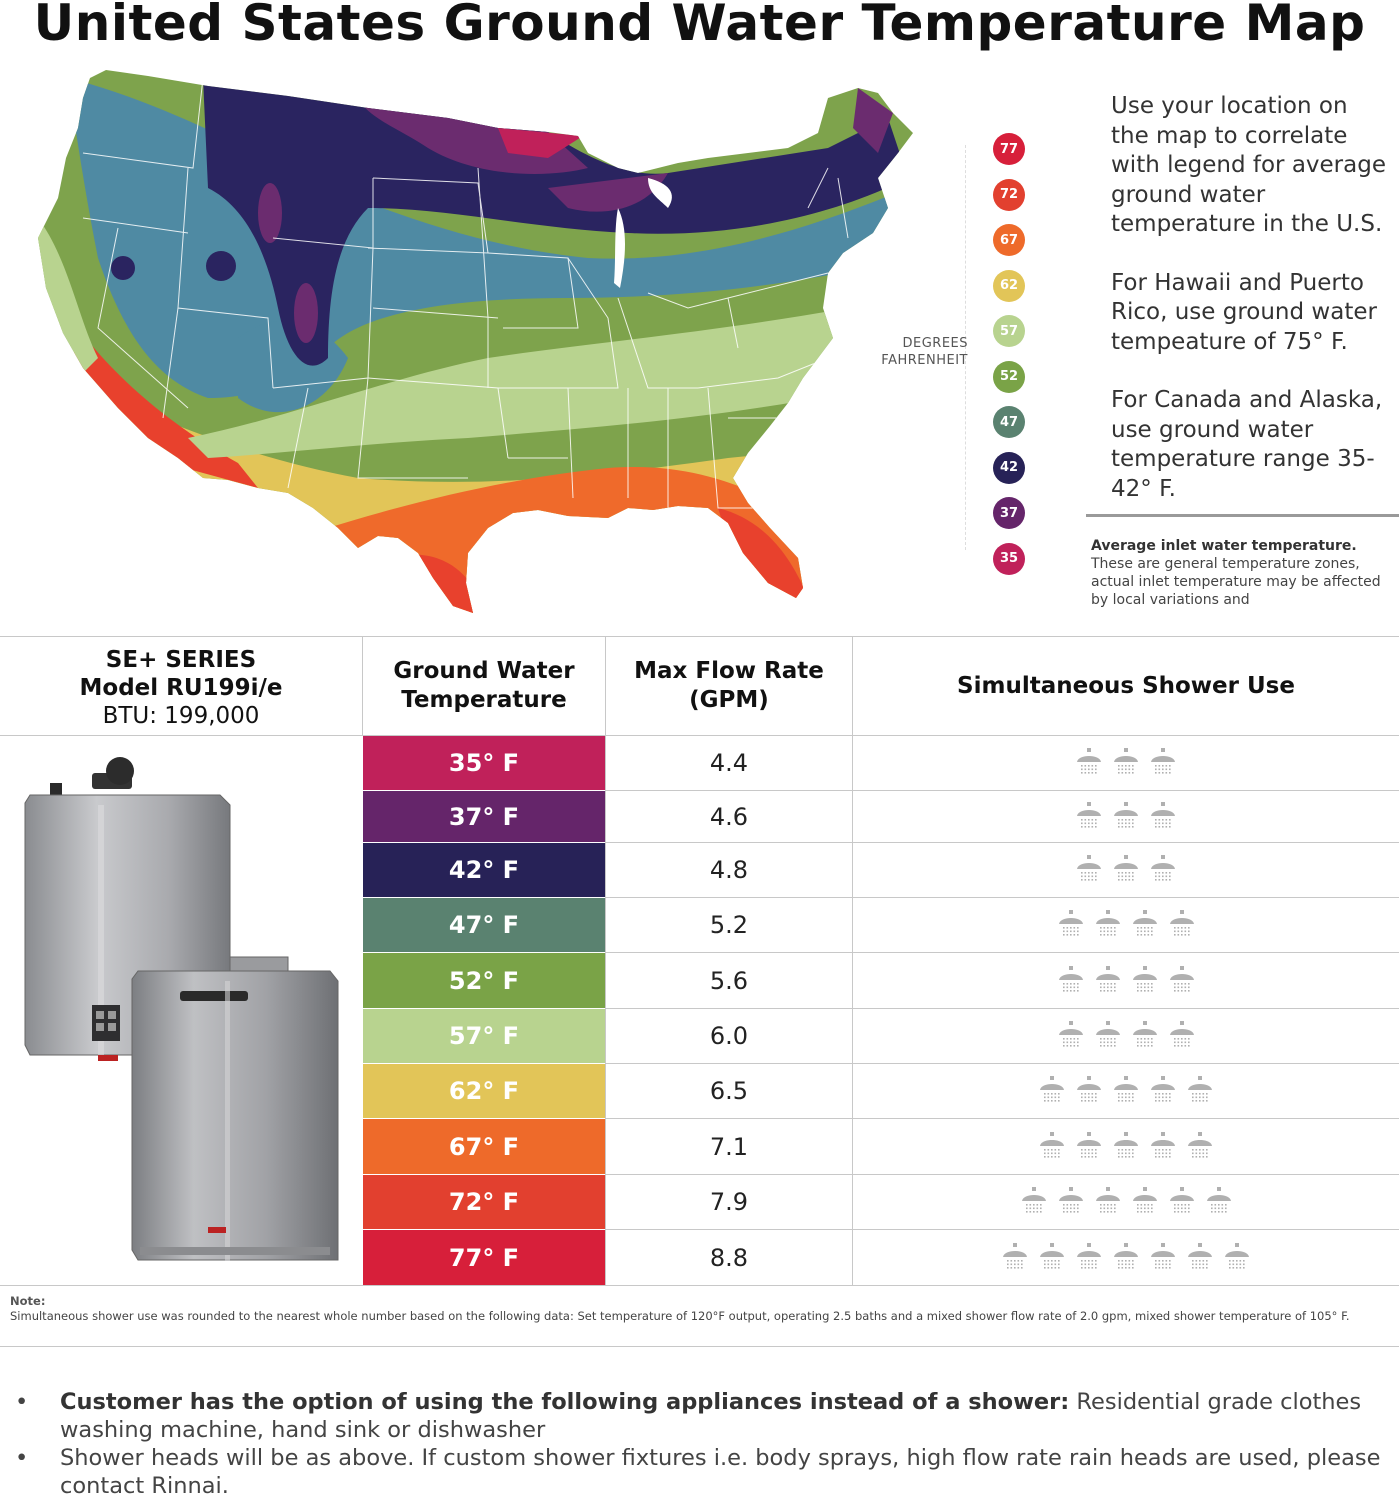 The height and width of the screenshot is (1500, 1399). Describe the element at coordinates (484, 1036) in the screenshot. I see `temperature-cell: 57° F` at that location.